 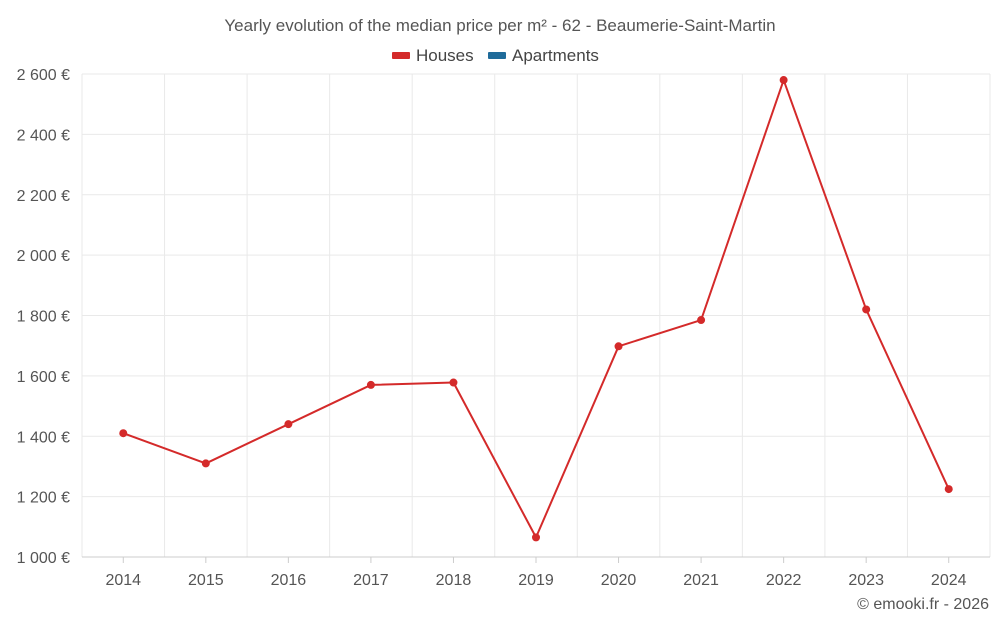 I want to click on y-tick-label: 2 000 €, so click(x=43, y=256).